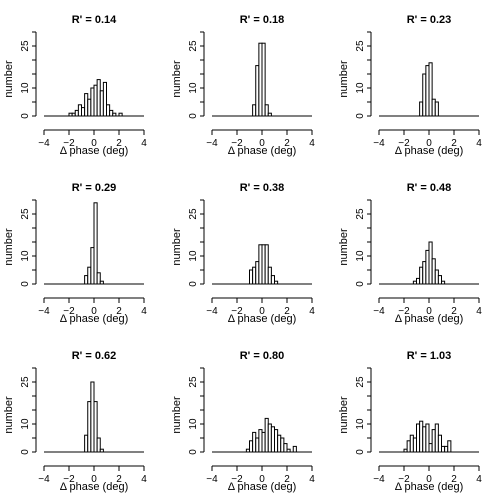  I want to click on panel-title: R' = 0.23, so click(429, 20).